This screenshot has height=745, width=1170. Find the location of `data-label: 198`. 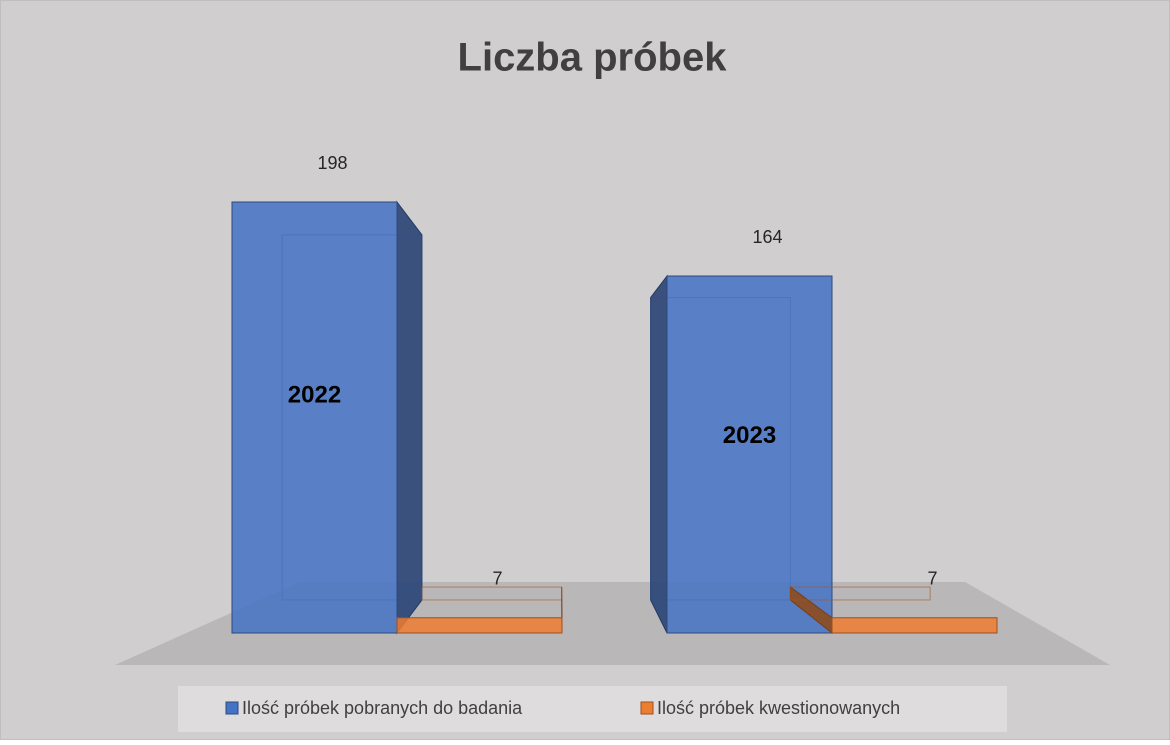

data-label: 198 is located at coordinates (332, 163).